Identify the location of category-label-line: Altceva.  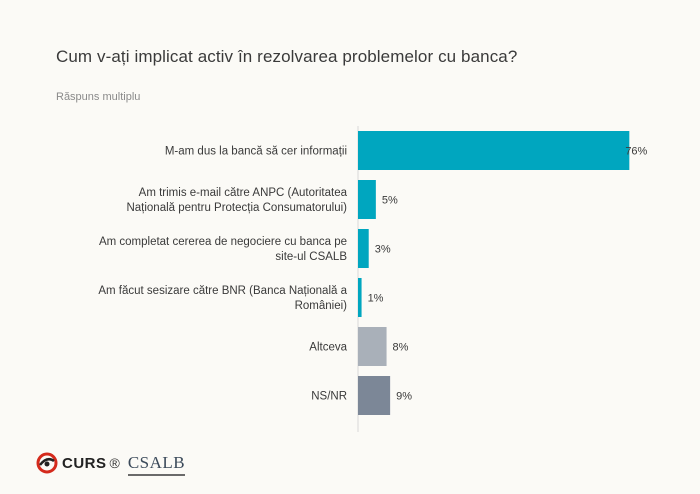
(328, 348).